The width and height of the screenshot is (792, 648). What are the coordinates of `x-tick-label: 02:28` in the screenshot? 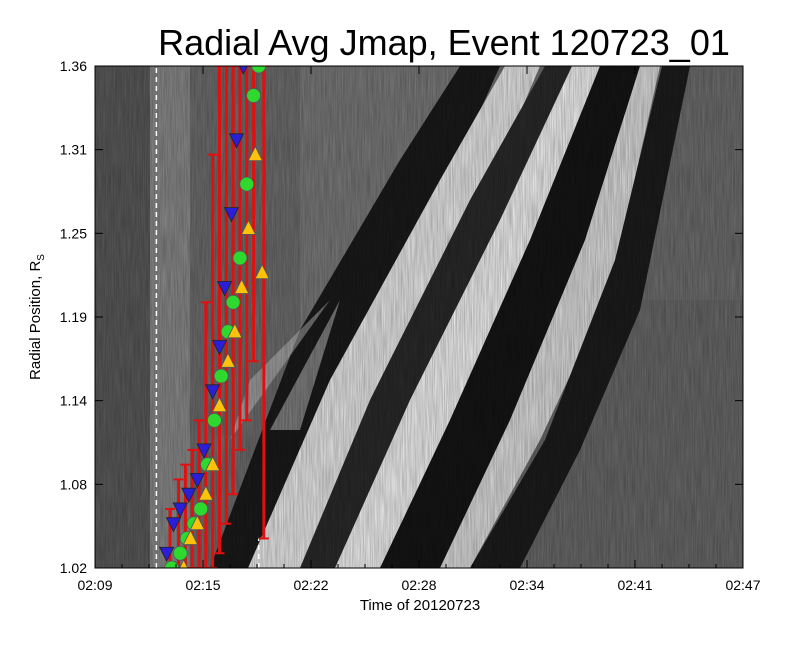 It's located at (418, 585).